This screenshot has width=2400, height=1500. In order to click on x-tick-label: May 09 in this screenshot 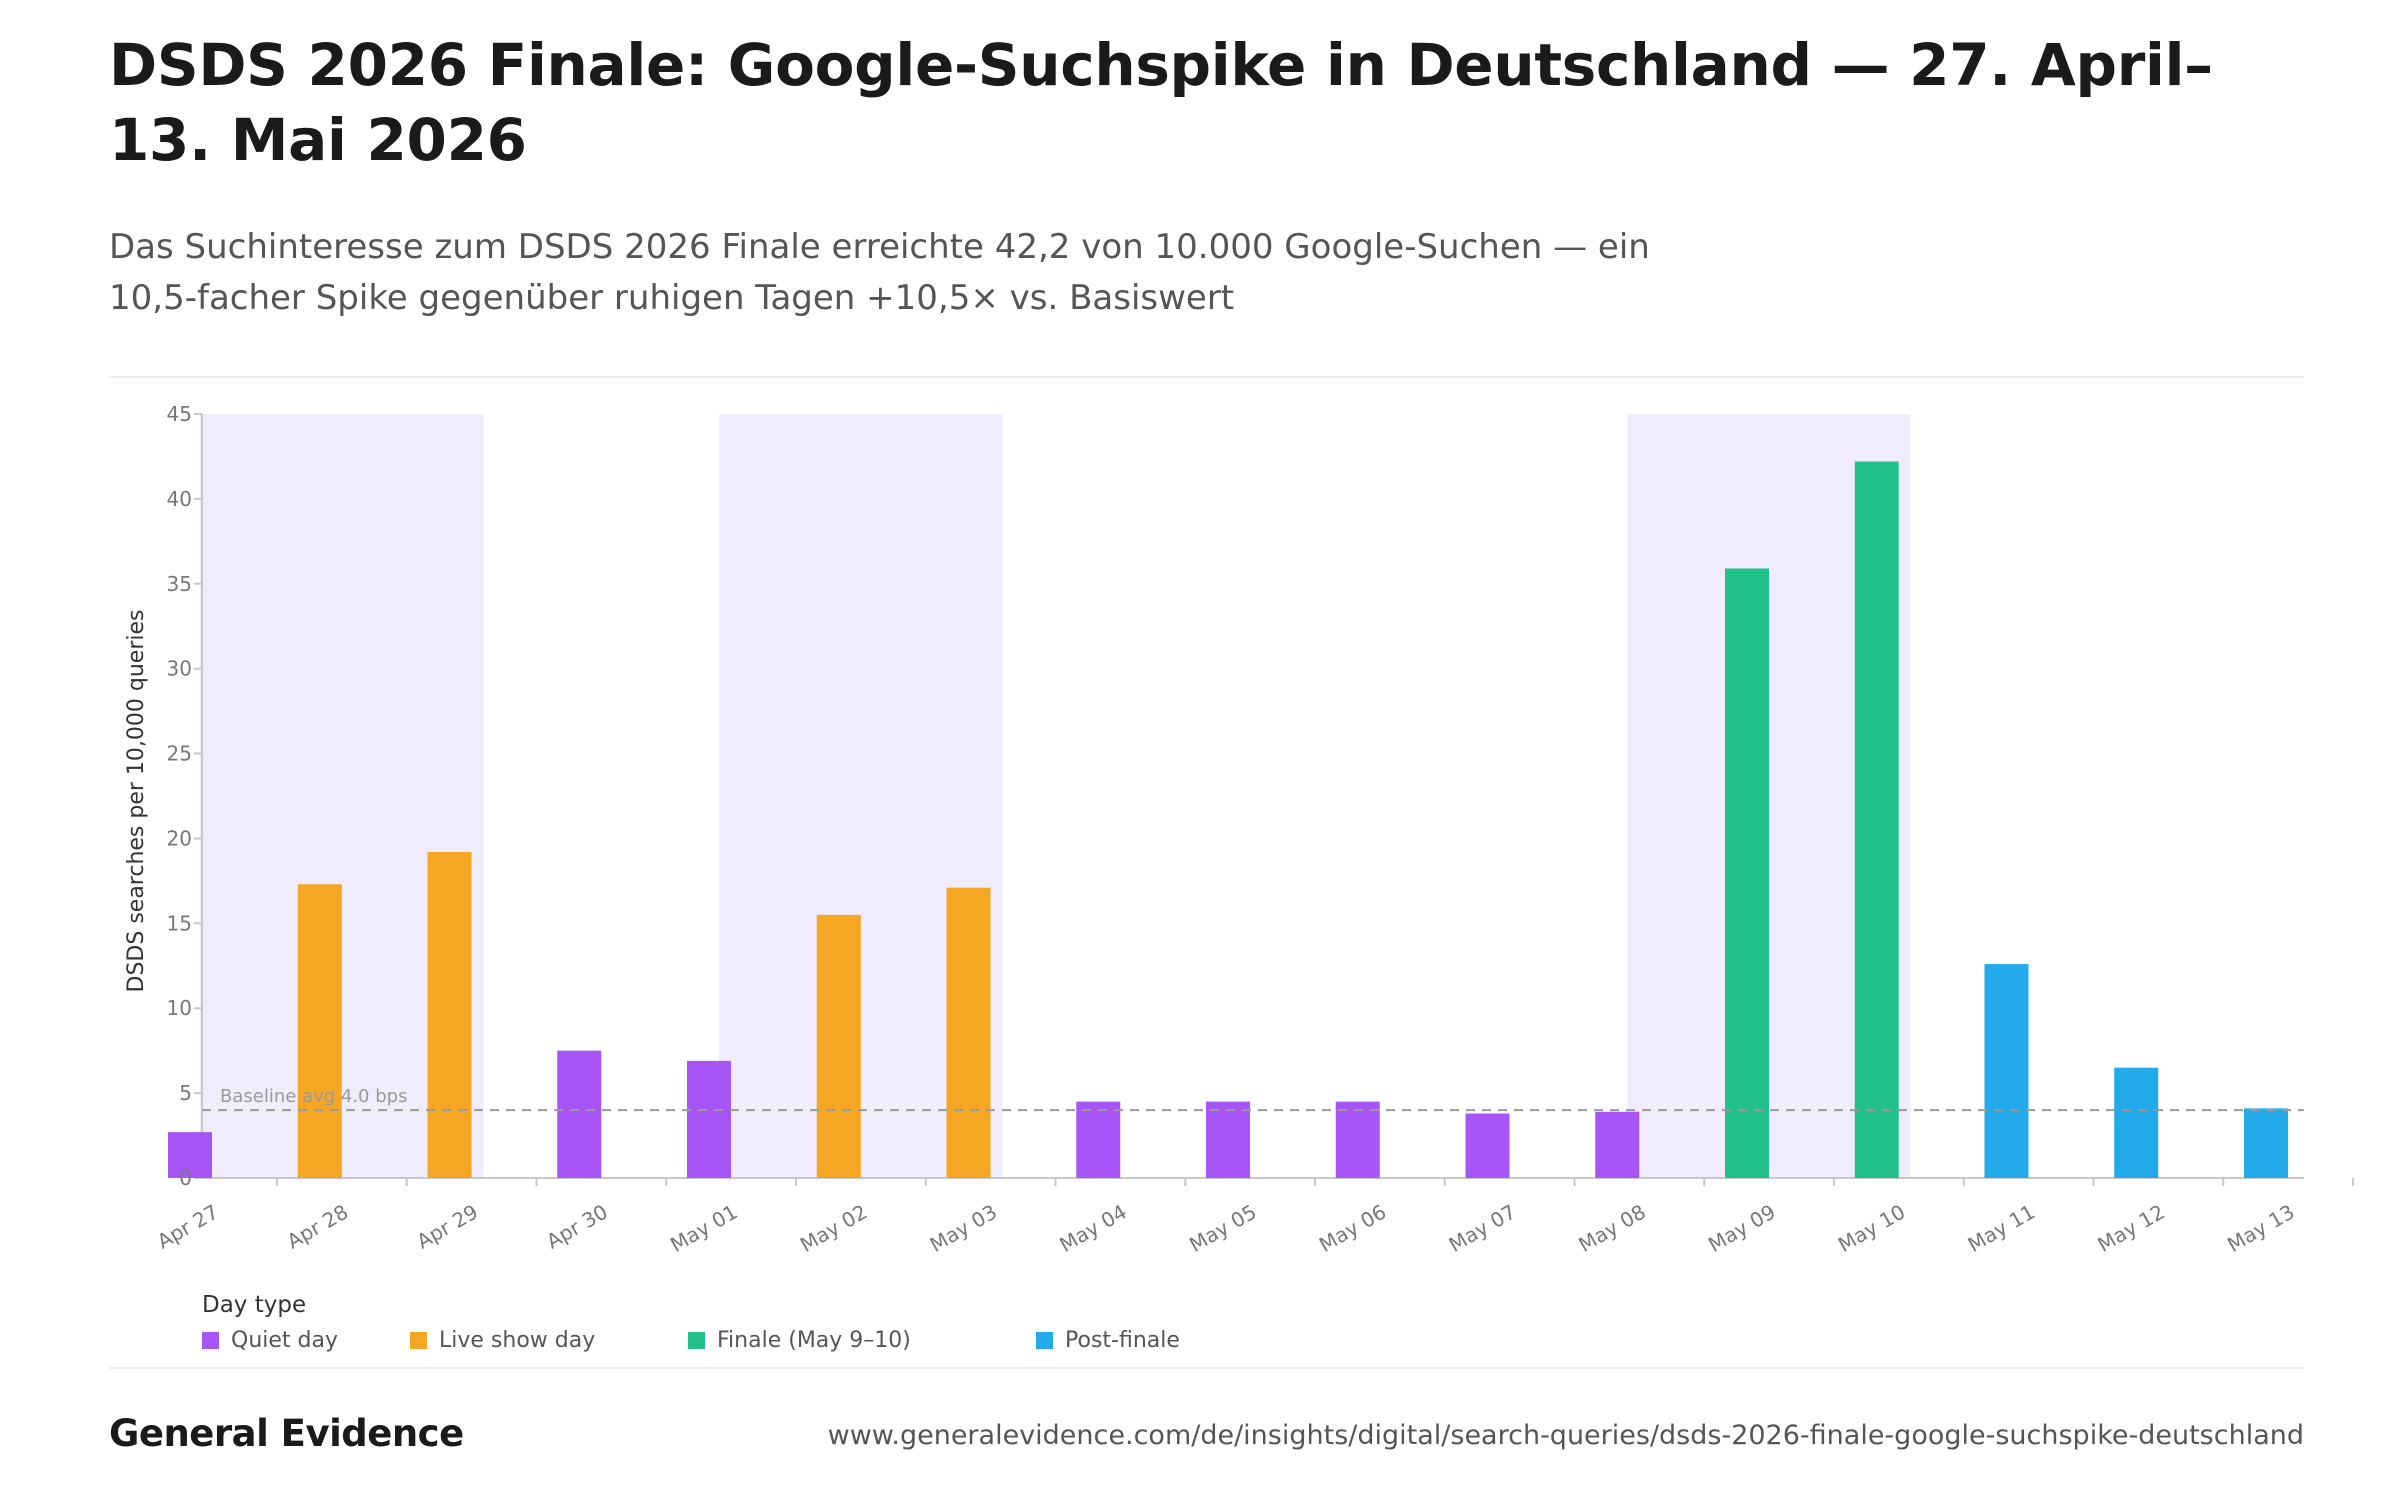, I will do `click(1741, 1228)`.